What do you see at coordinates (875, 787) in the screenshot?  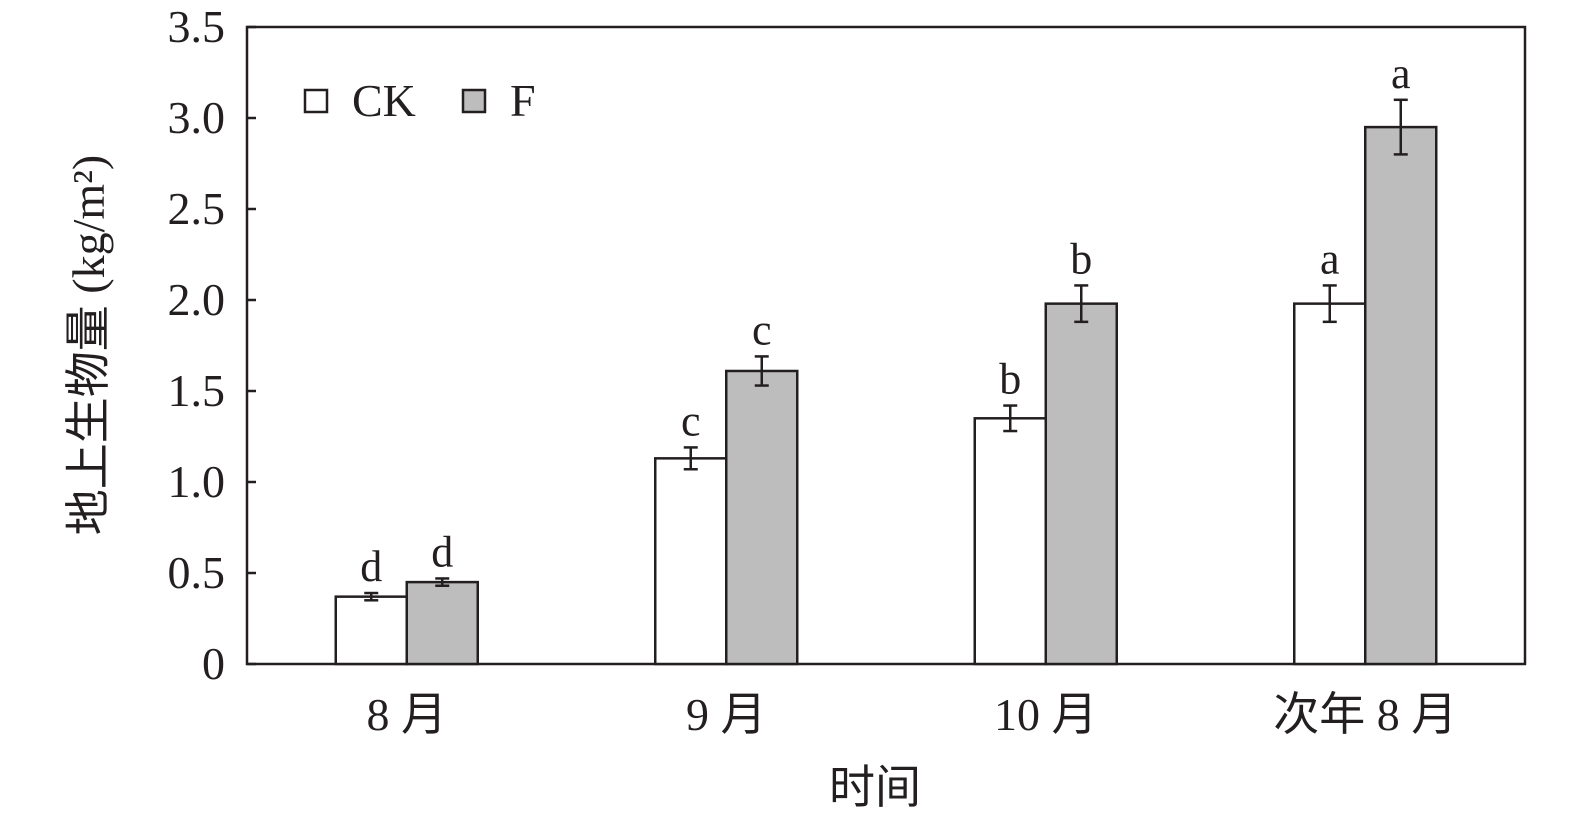 I see `x-axis-title: 时间` at bounding box center [875, 787].